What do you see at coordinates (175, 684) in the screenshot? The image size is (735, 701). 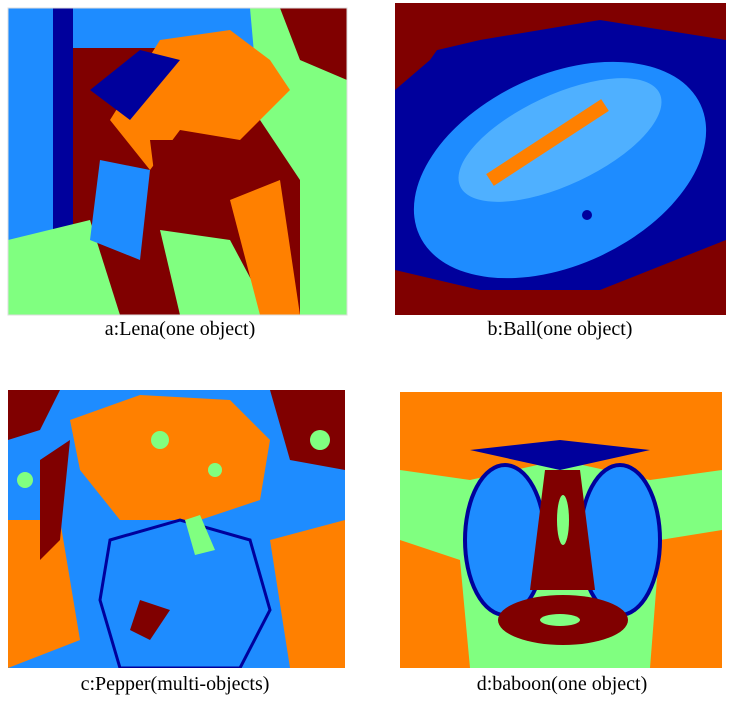 I see `caption: c:Pepper(multi-objects)` at bounding box center [175, 684].